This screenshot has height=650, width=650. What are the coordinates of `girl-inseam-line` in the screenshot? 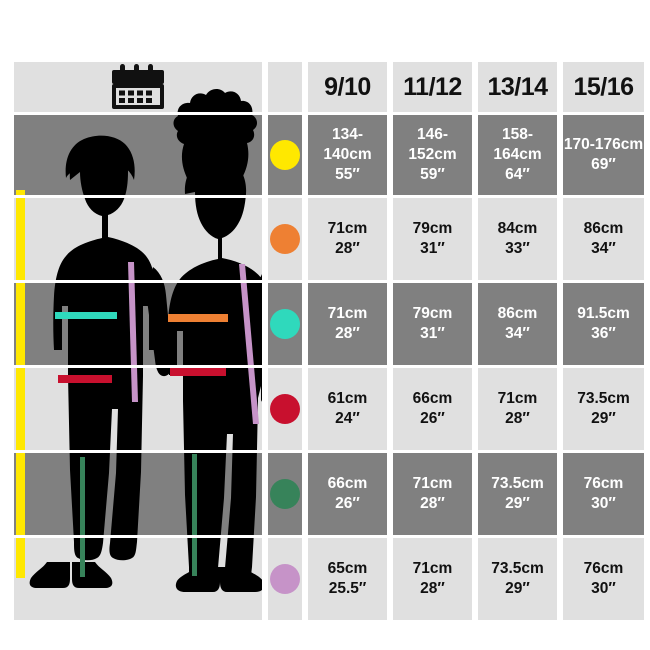 It's located at (194, 515).